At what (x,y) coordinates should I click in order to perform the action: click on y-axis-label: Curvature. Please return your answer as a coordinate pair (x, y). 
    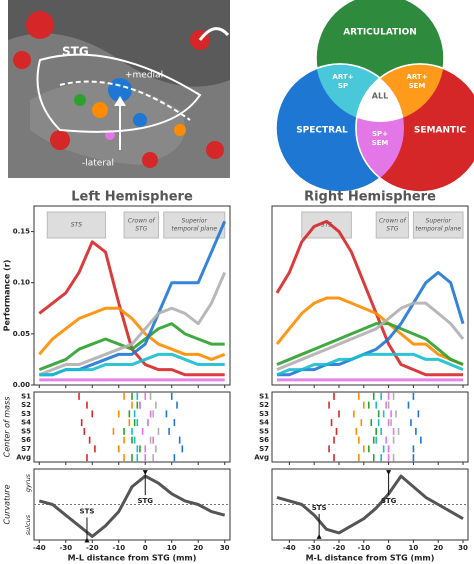
    Looking at the image, I should click on (7, 504).